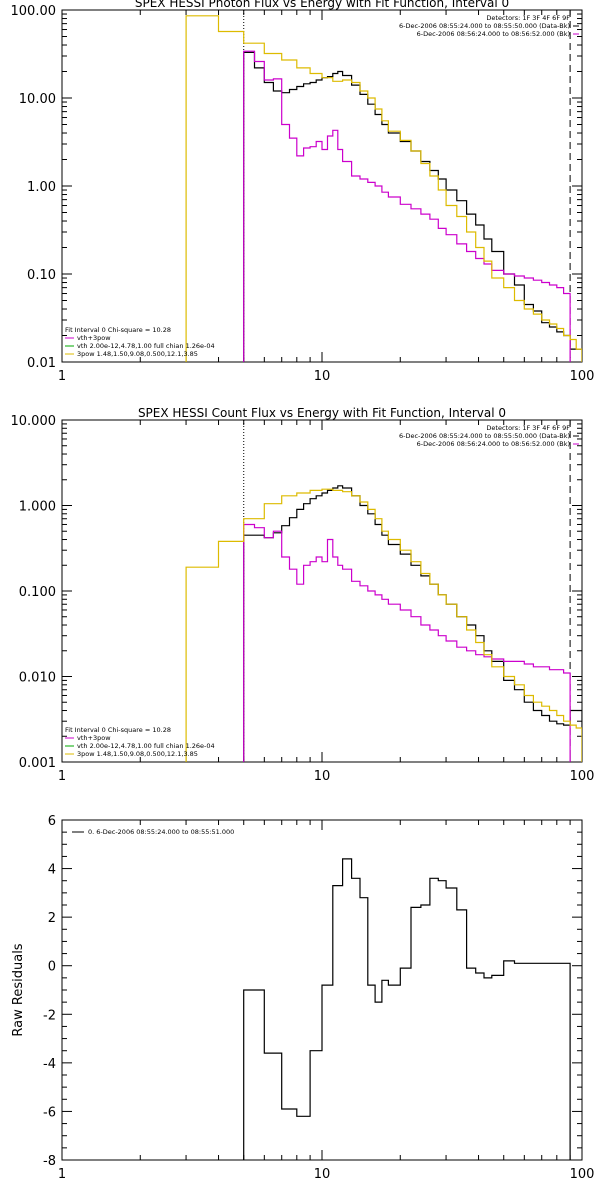 The image size is (600, 1204). What do you see at coordinates (37, 507) in the screenshot?
I see `y-tick-label: 1.000` at bounding box center [37, 507].